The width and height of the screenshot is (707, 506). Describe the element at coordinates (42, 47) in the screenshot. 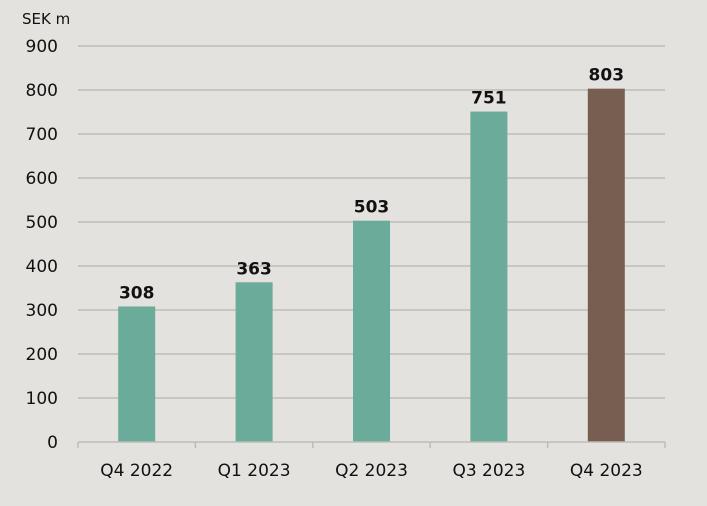

I see `y-tick-label: 900` at that location.